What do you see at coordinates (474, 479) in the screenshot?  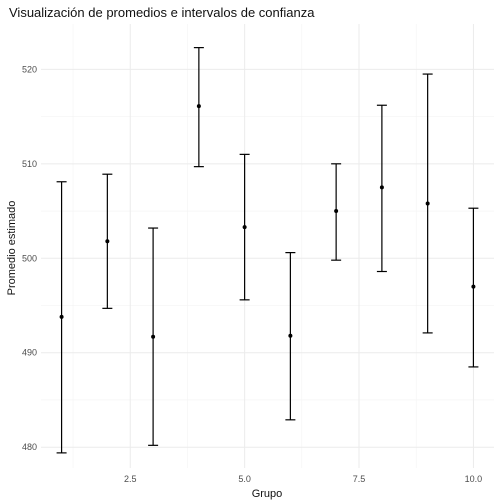 I see `x-tick-label: 10.0` at bounding box center [474, 479].